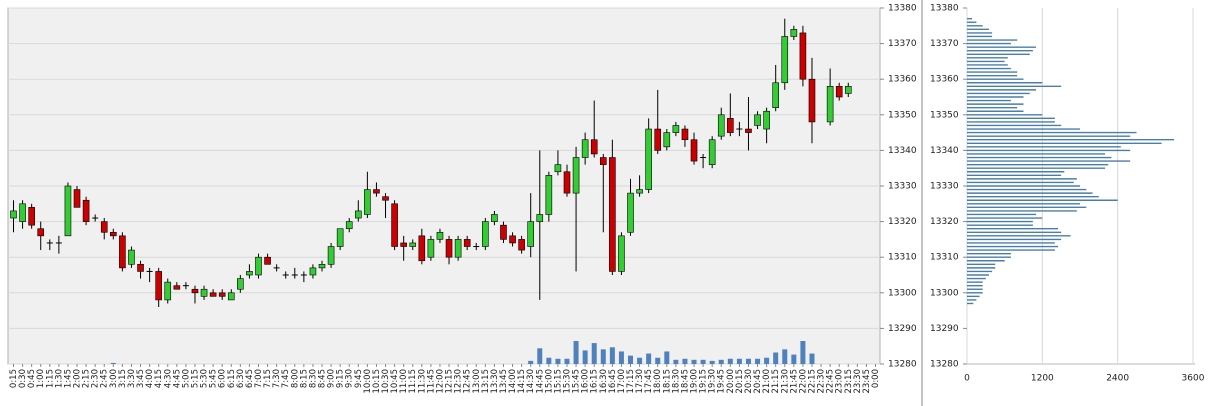  What do you see at coordinates (304, 378) in the screenshot?
I see `x-tick-label: 8:15` at bounding box center [304, 378].